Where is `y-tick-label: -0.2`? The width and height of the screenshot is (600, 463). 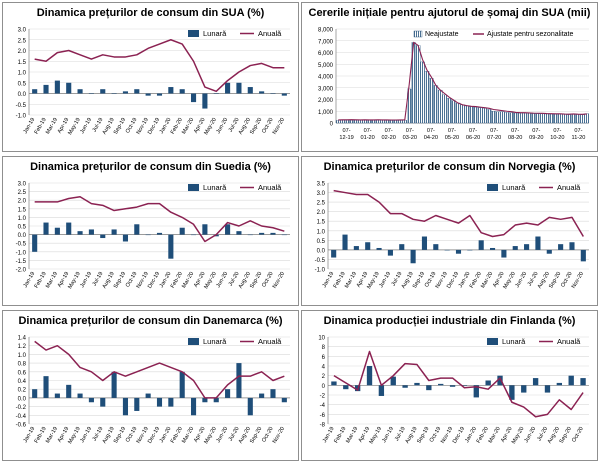
y-tick-label: -0.2 is located at coordinates (21, 408).